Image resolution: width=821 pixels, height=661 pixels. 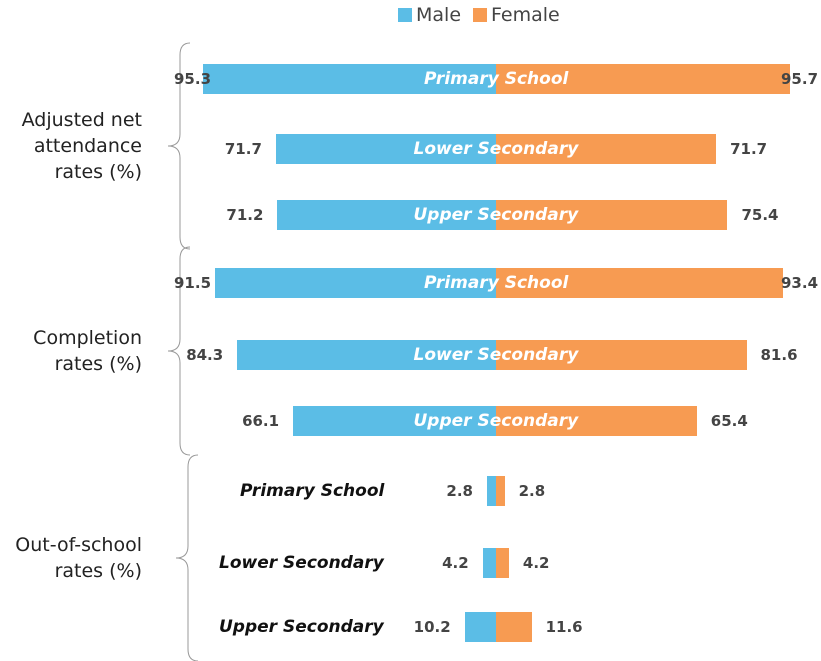 I want to click on group-label: Adjusted net attendance rates (%), so click(x=81, y=146).